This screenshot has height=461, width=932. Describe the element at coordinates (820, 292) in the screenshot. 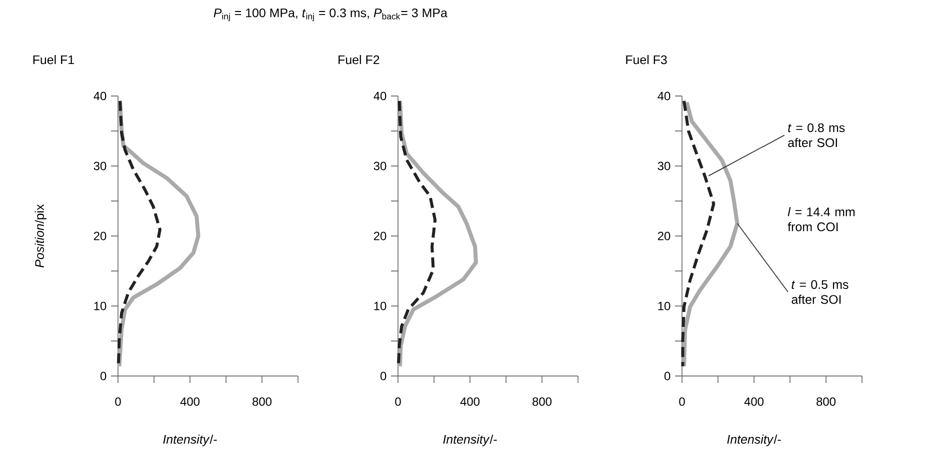

I see `annotation: t = 0.5 ms after SOI` at that location.